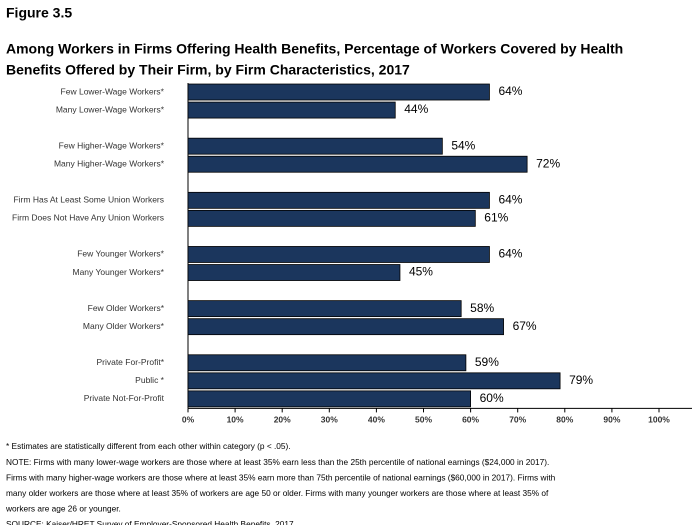 The width and height of the screenshot is (698, 525). Describe the element at coordinates (517, 420) in the screenshot. I see `x-tick-label: 70%` at that location.